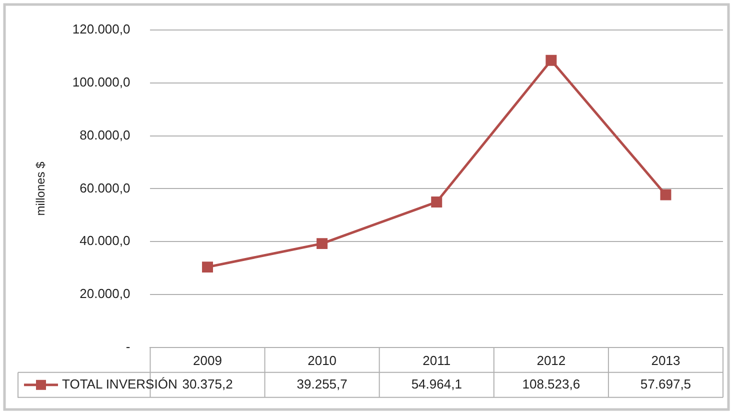 The height and width of the screenshot is (414, 733). Describe the element at coordinates (665, 360) in the screenshot. I see `x-tick-label: 2013` at that location.